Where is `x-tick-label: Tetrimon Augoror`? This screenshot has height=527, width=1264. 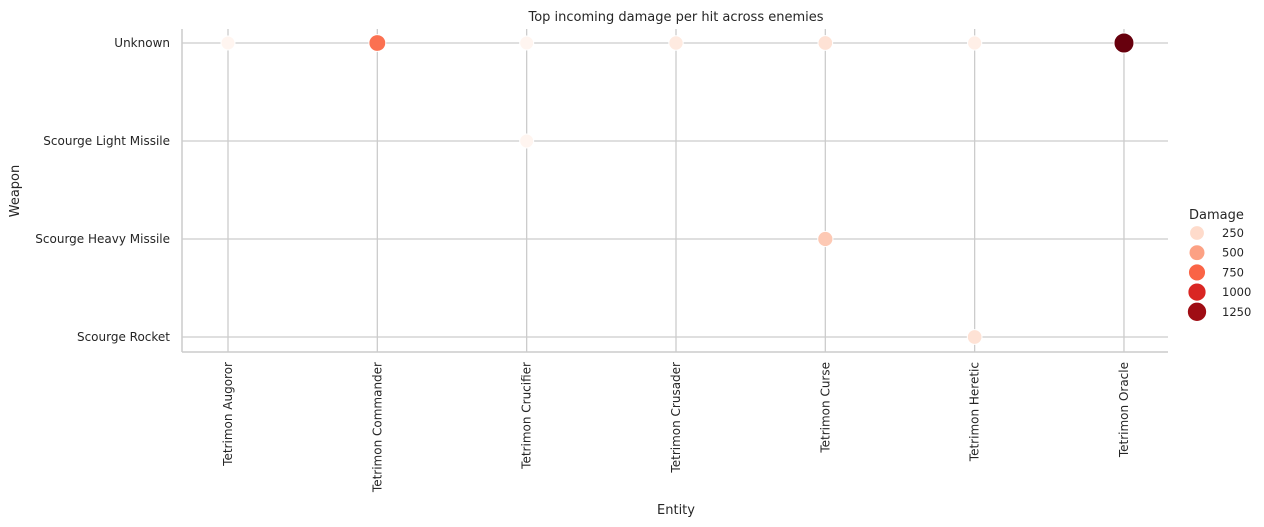
x-tick-label: Tetrimon Augoror is located at coordinates (228, 414).